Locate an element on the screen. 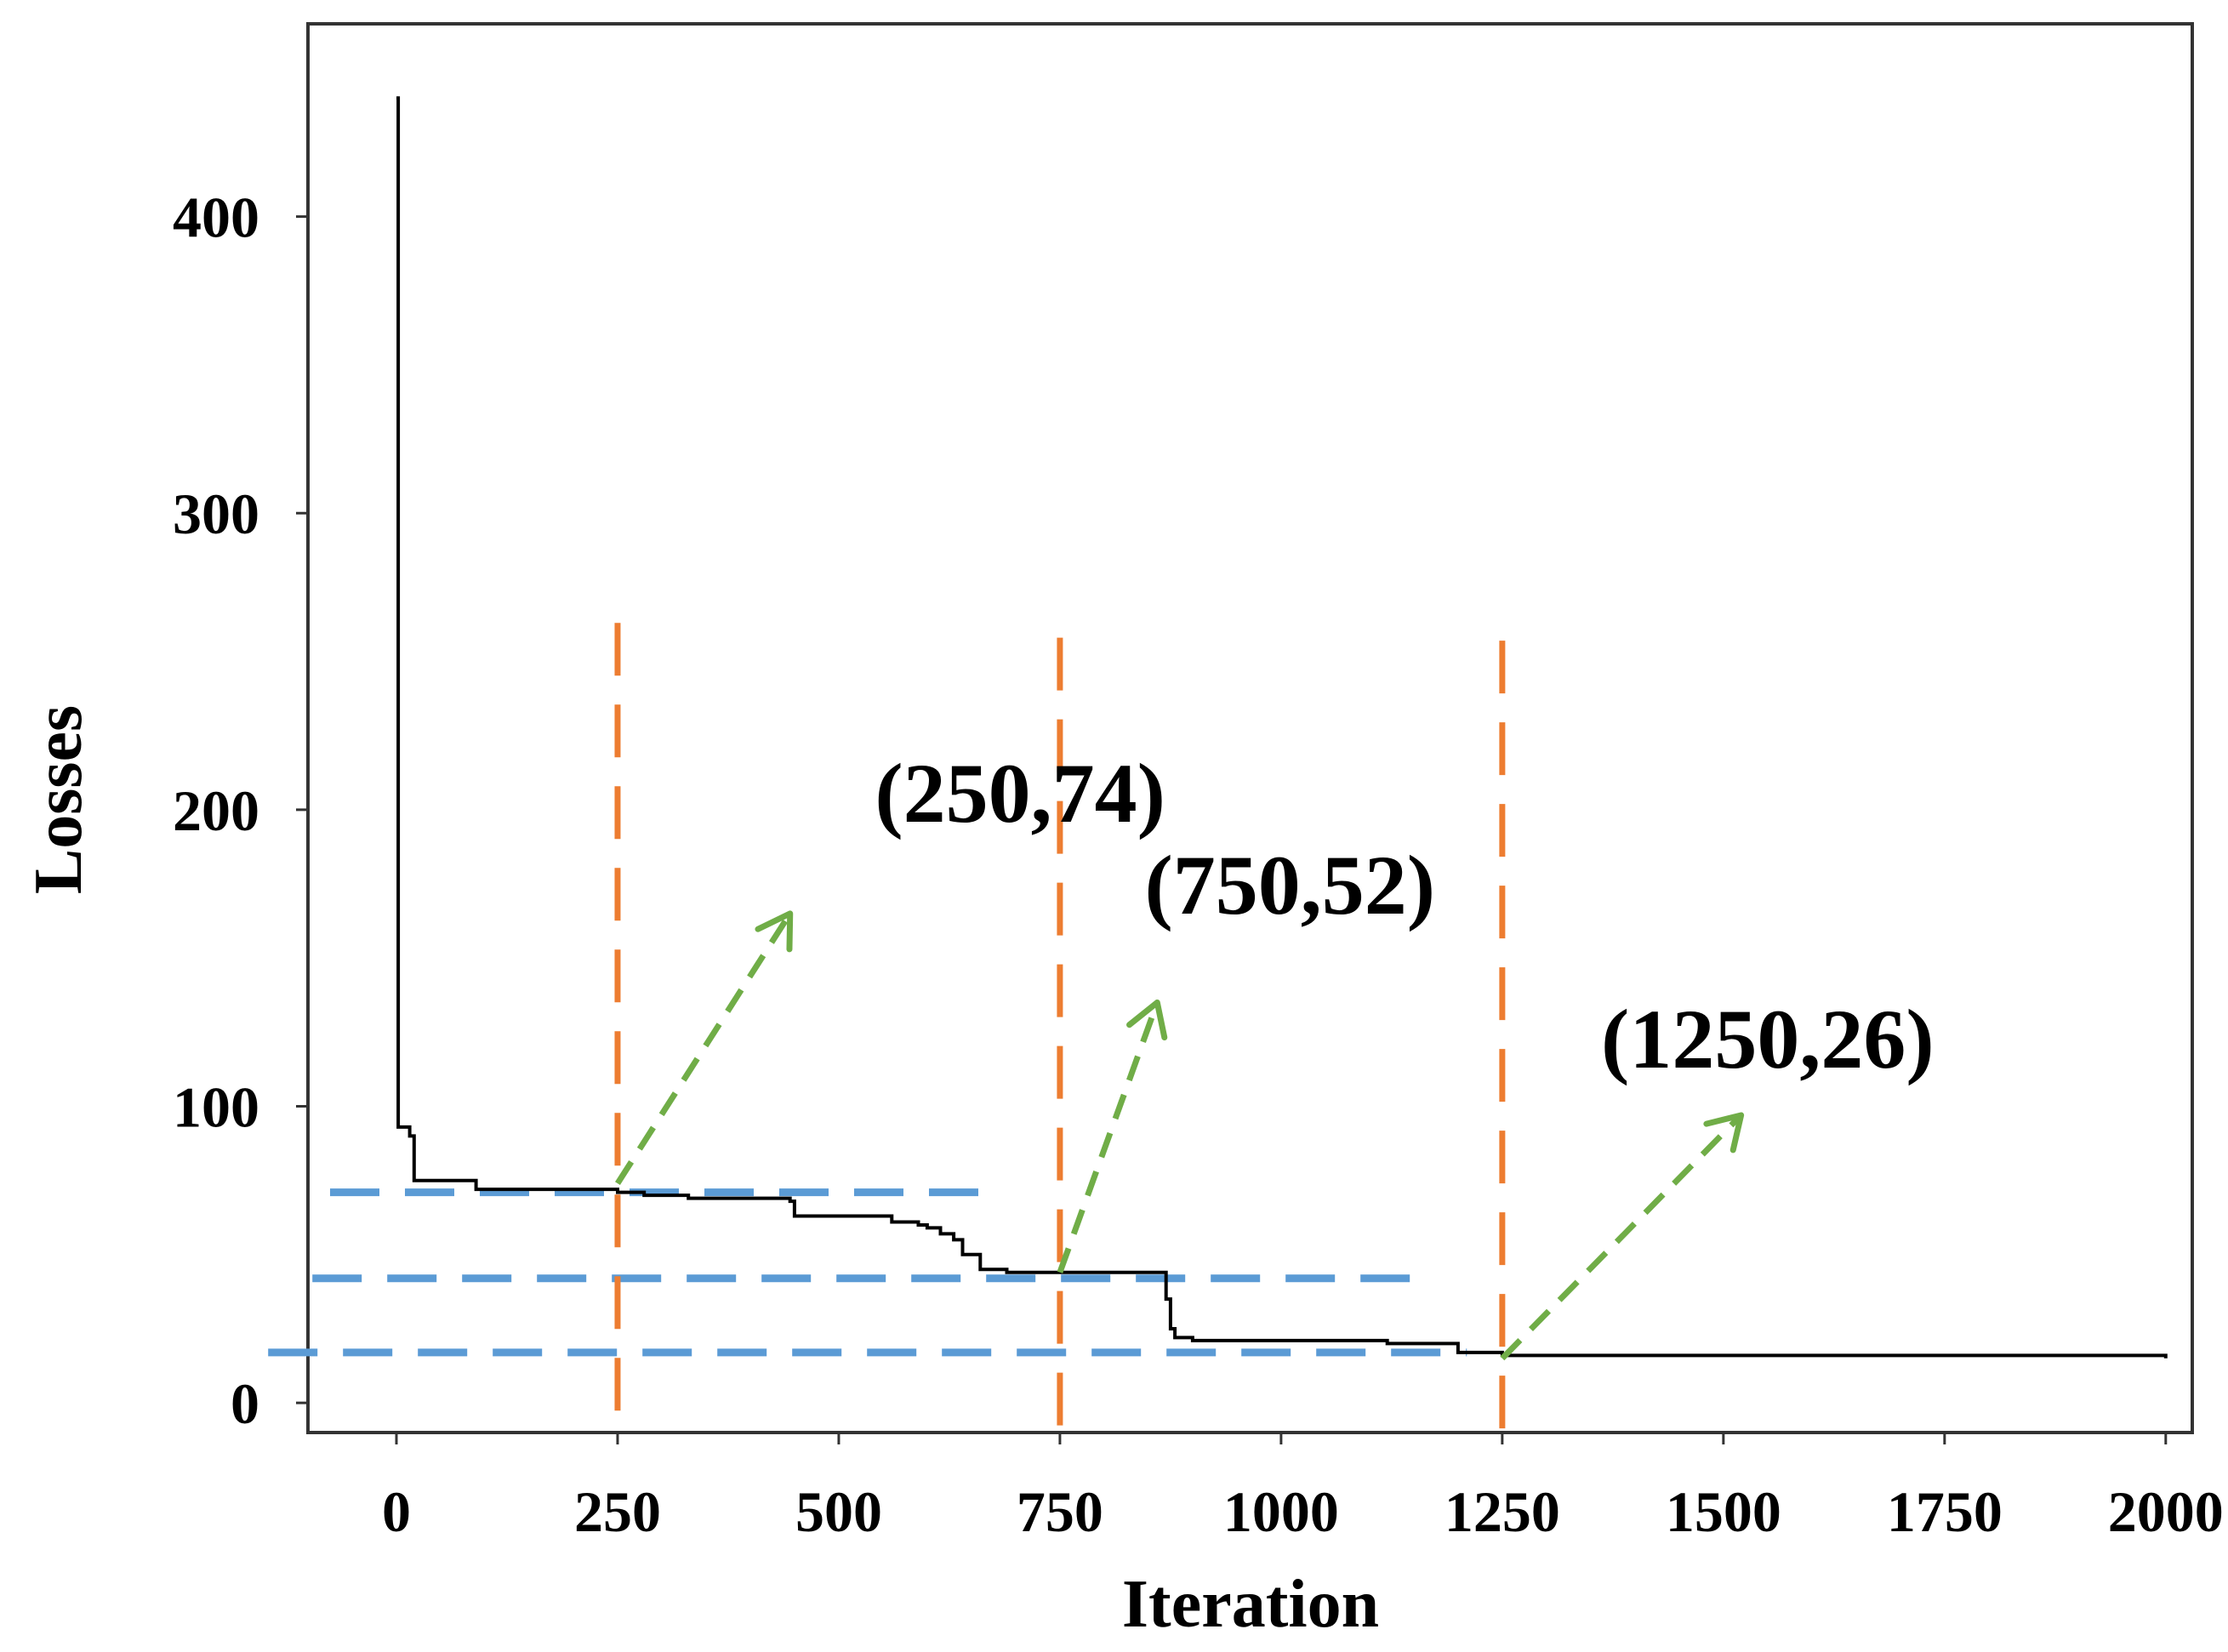  y-tick-label: 0 is located at coordinates (245, 1403).